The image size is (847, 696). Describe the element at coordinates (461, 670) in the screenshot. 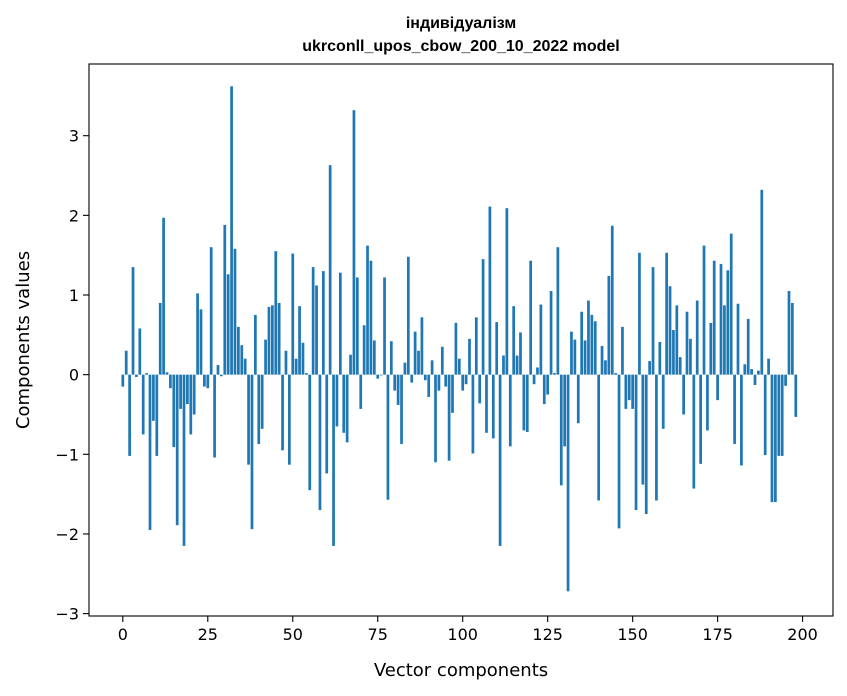

I see `x-axis-label: Vector components` at that location.